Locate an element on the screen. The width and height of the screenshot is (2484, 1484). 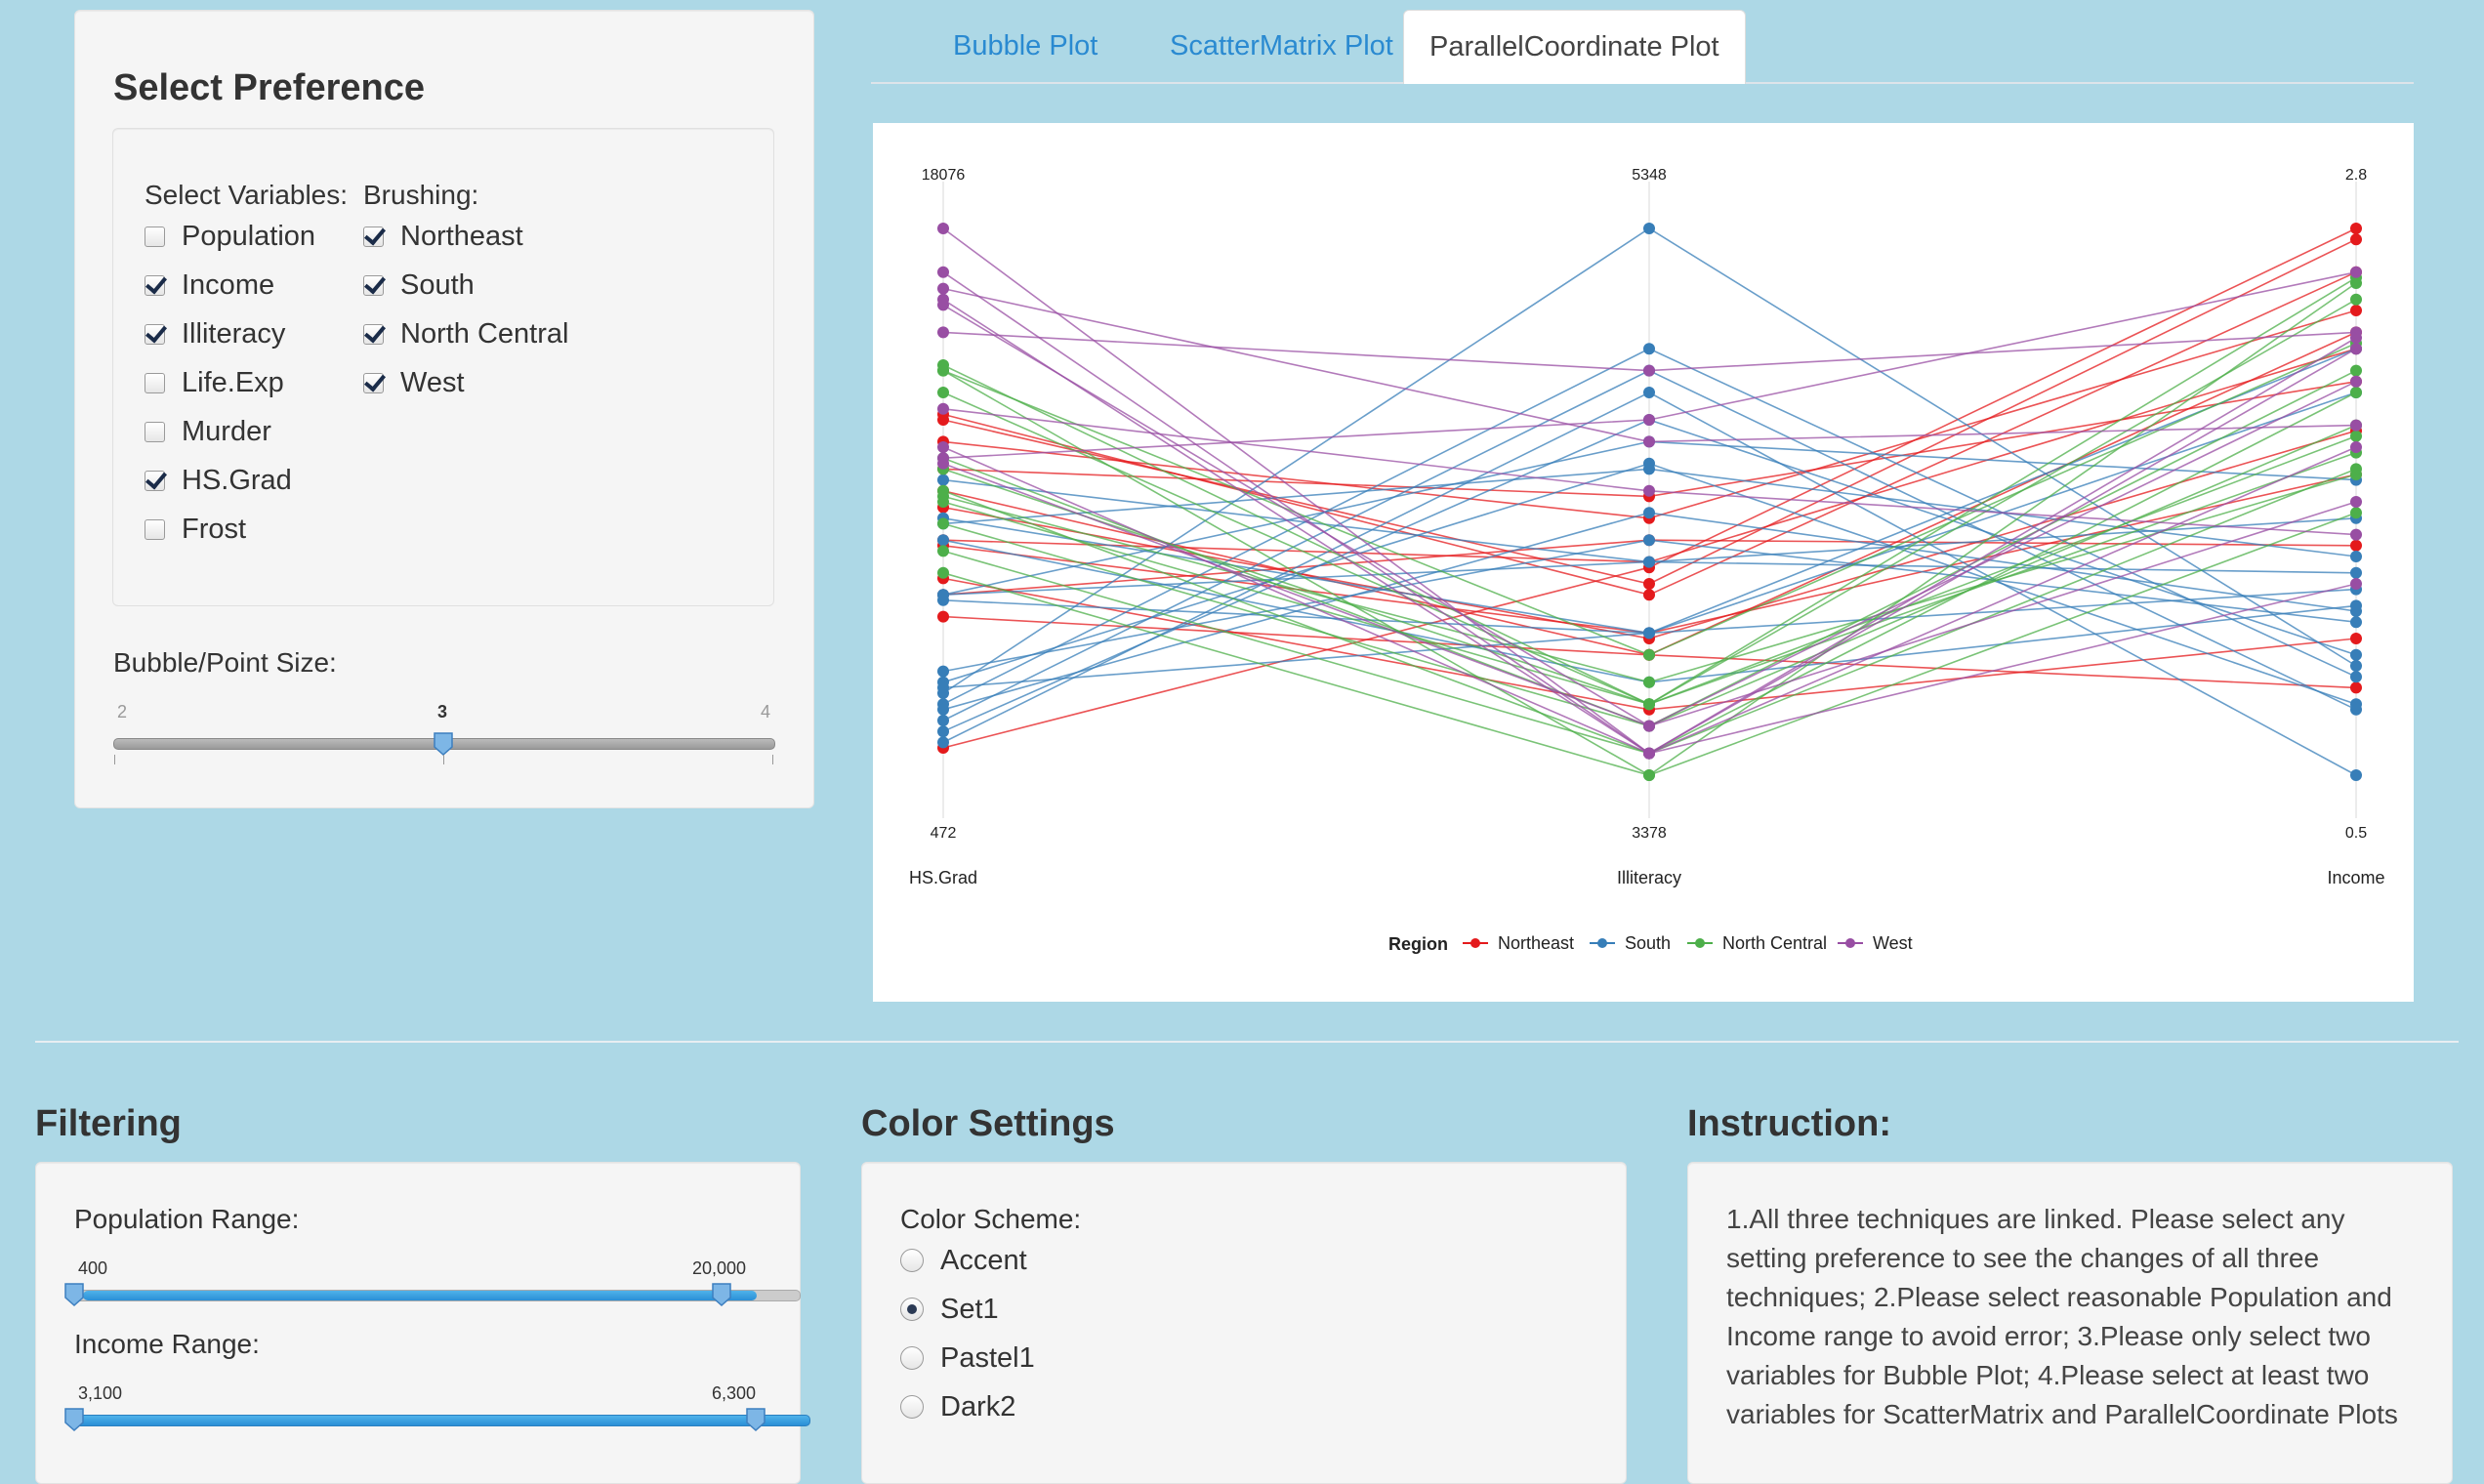
radio-pastel1: Pastel1 is located at coordinates (967, 1359).